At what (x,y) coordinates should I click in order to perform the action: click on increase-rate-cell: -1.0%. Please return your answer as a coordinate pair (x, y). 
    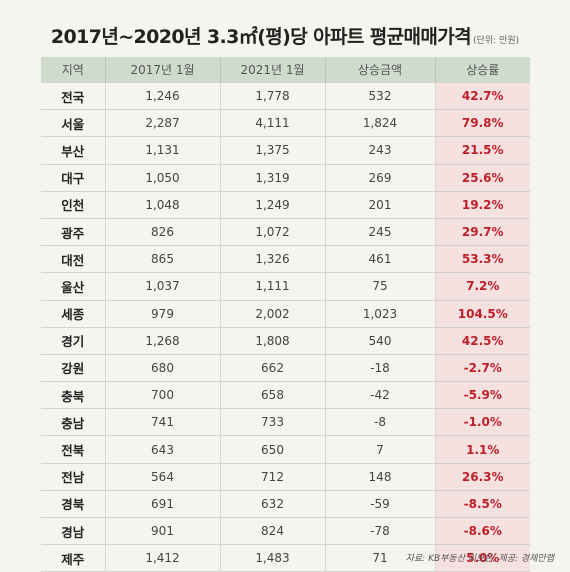
    Looking at the image, I should click on (482, 422).